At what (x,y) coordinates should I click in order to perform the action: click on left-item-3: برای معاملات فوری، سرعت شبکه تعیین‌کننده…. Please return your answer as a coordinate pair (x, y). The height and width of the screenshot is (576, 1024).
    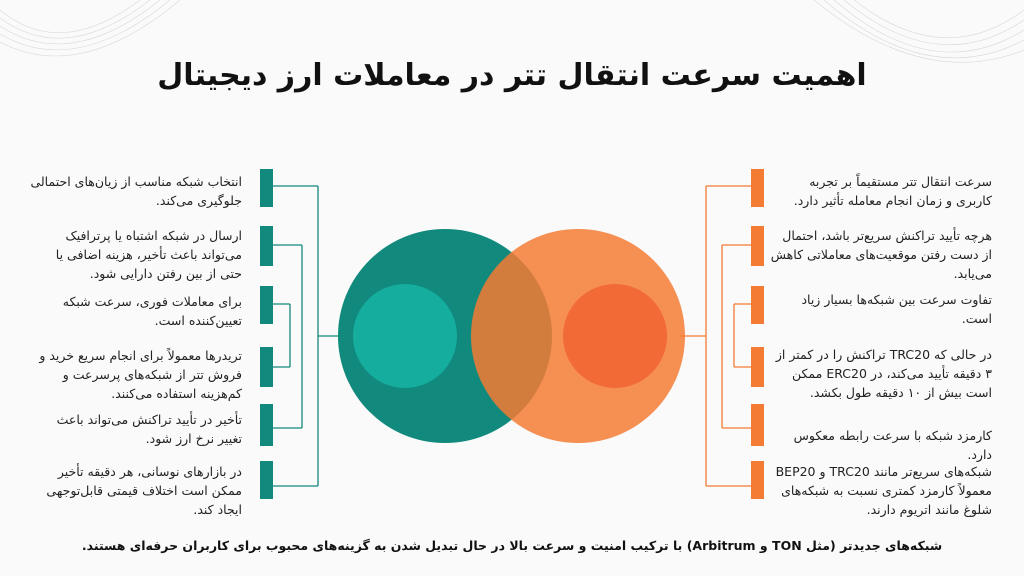
    Looking at the image, I should click on (152, 311).